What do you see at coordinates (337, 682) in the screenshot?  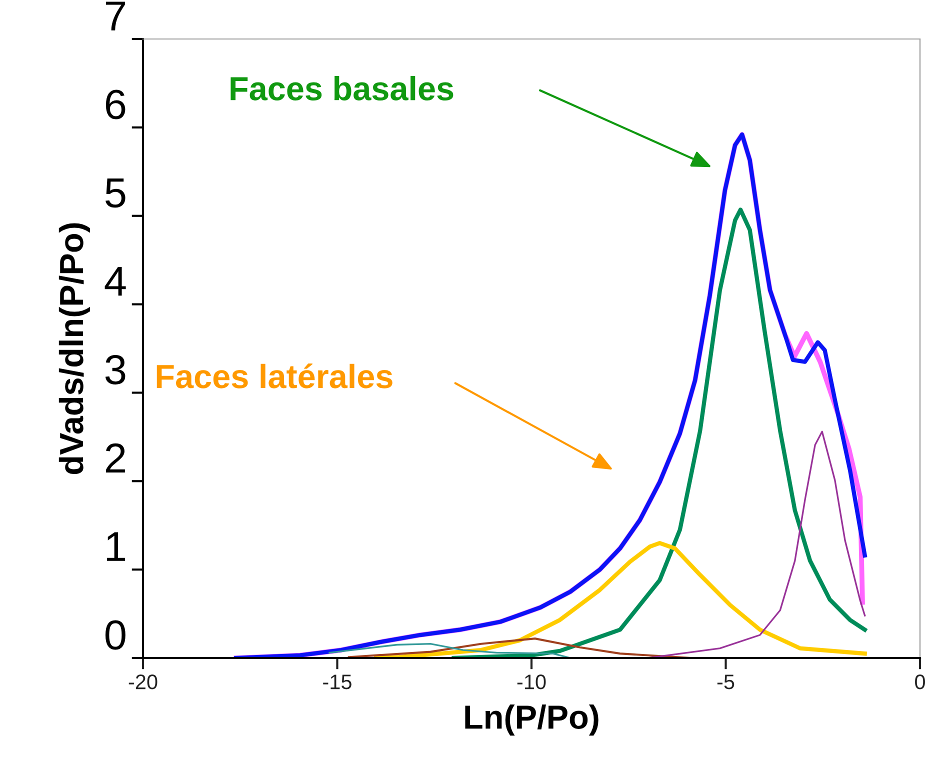 I see `x-tick-label: -15` at bounding box center [337, 682].